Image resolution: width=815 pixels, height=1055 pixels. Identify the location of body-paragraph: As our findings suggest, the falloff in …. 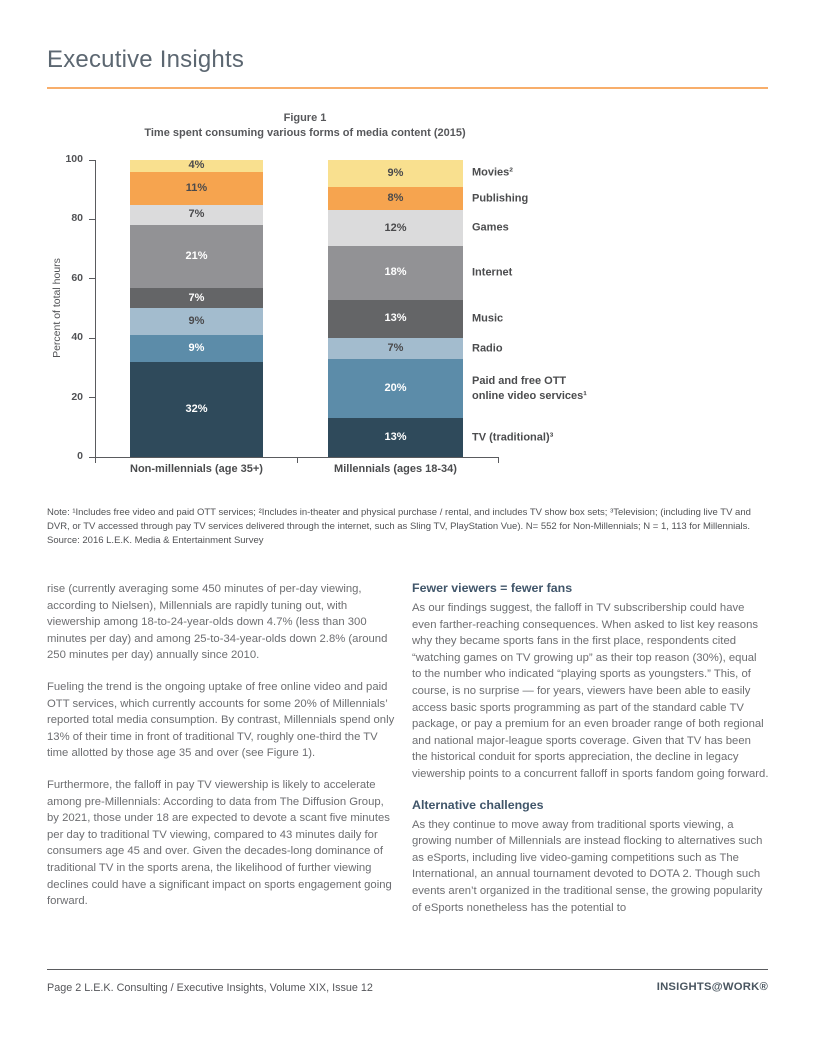
(590, 691).